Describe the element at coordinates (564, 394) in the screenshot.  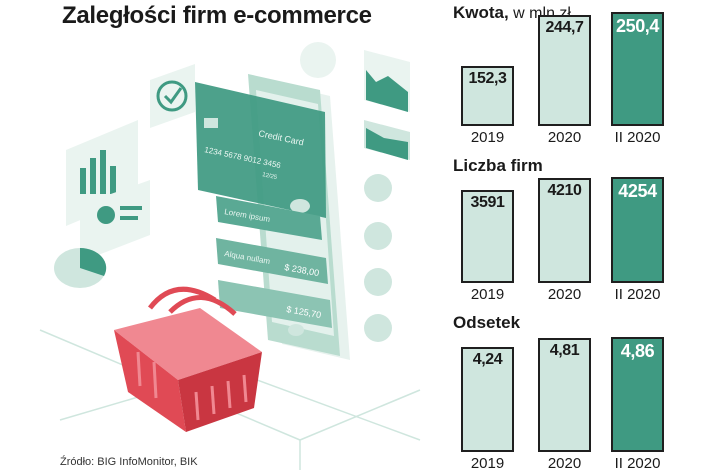
I see `bar: 4,81` at that location.